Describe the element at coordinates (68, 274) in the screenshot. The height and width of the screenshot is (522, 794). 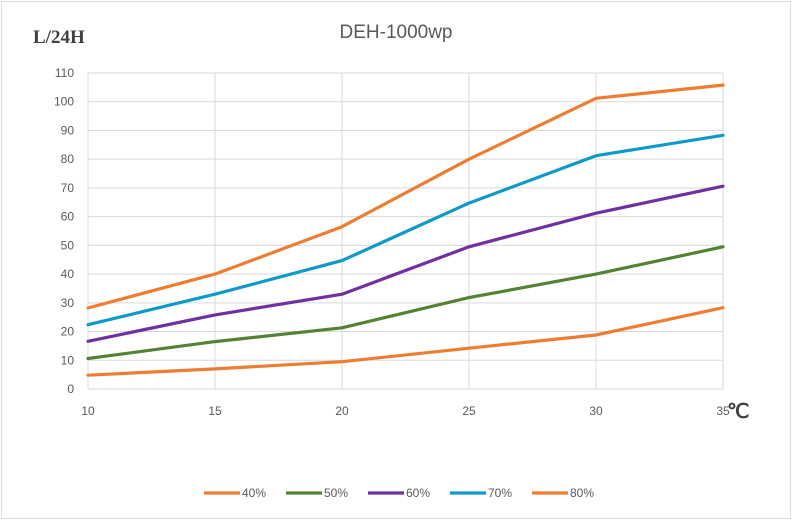
I see `y-tick-label: 40` at that location.